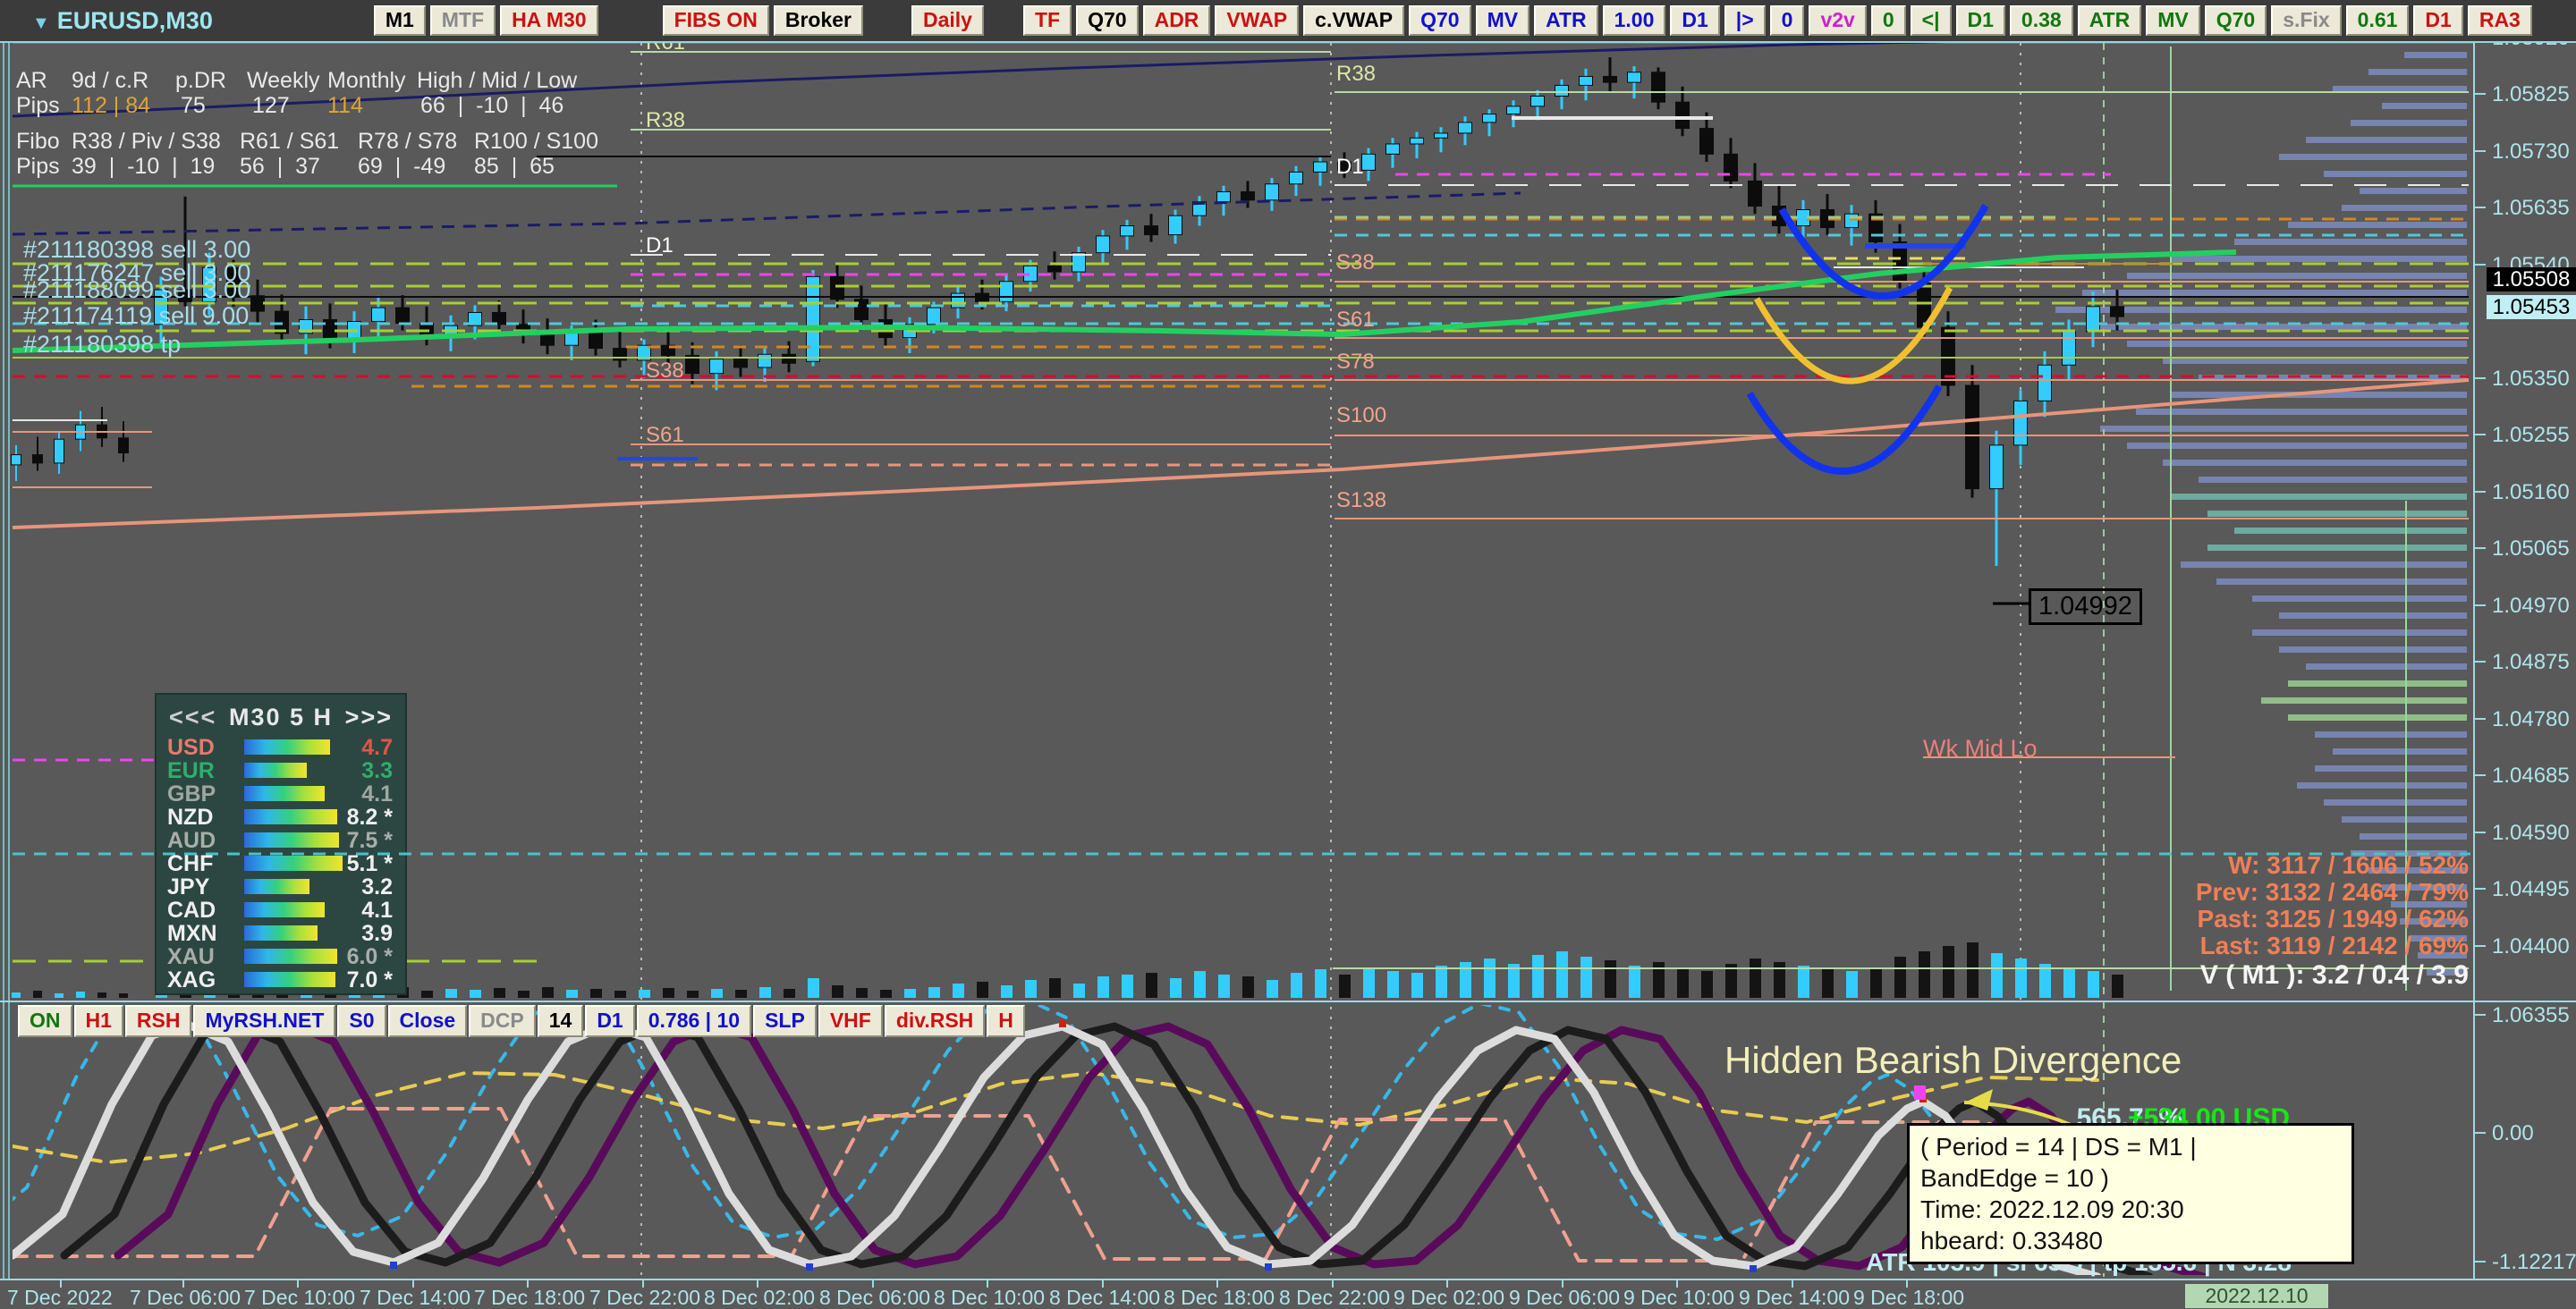 The image size is (2576, 1309). Describe the element at coordinates (694, 1021) in the screenshot. I see `bottom-button-0-786-10: 0.786 | 10` at that location.